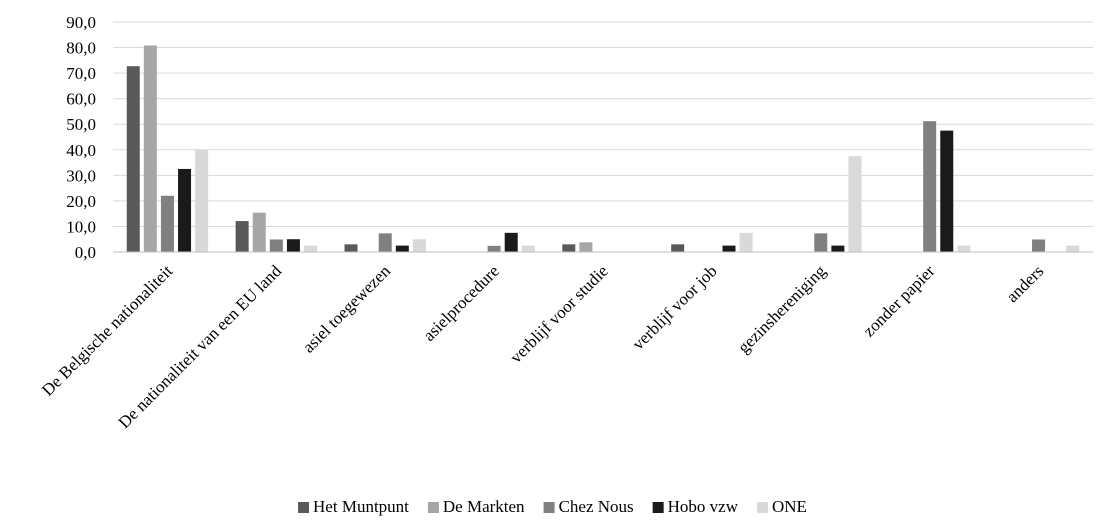 The height and width of the screenshot is (527, 1105). I want to click on legend-item: De Markten, so click(476, 506).